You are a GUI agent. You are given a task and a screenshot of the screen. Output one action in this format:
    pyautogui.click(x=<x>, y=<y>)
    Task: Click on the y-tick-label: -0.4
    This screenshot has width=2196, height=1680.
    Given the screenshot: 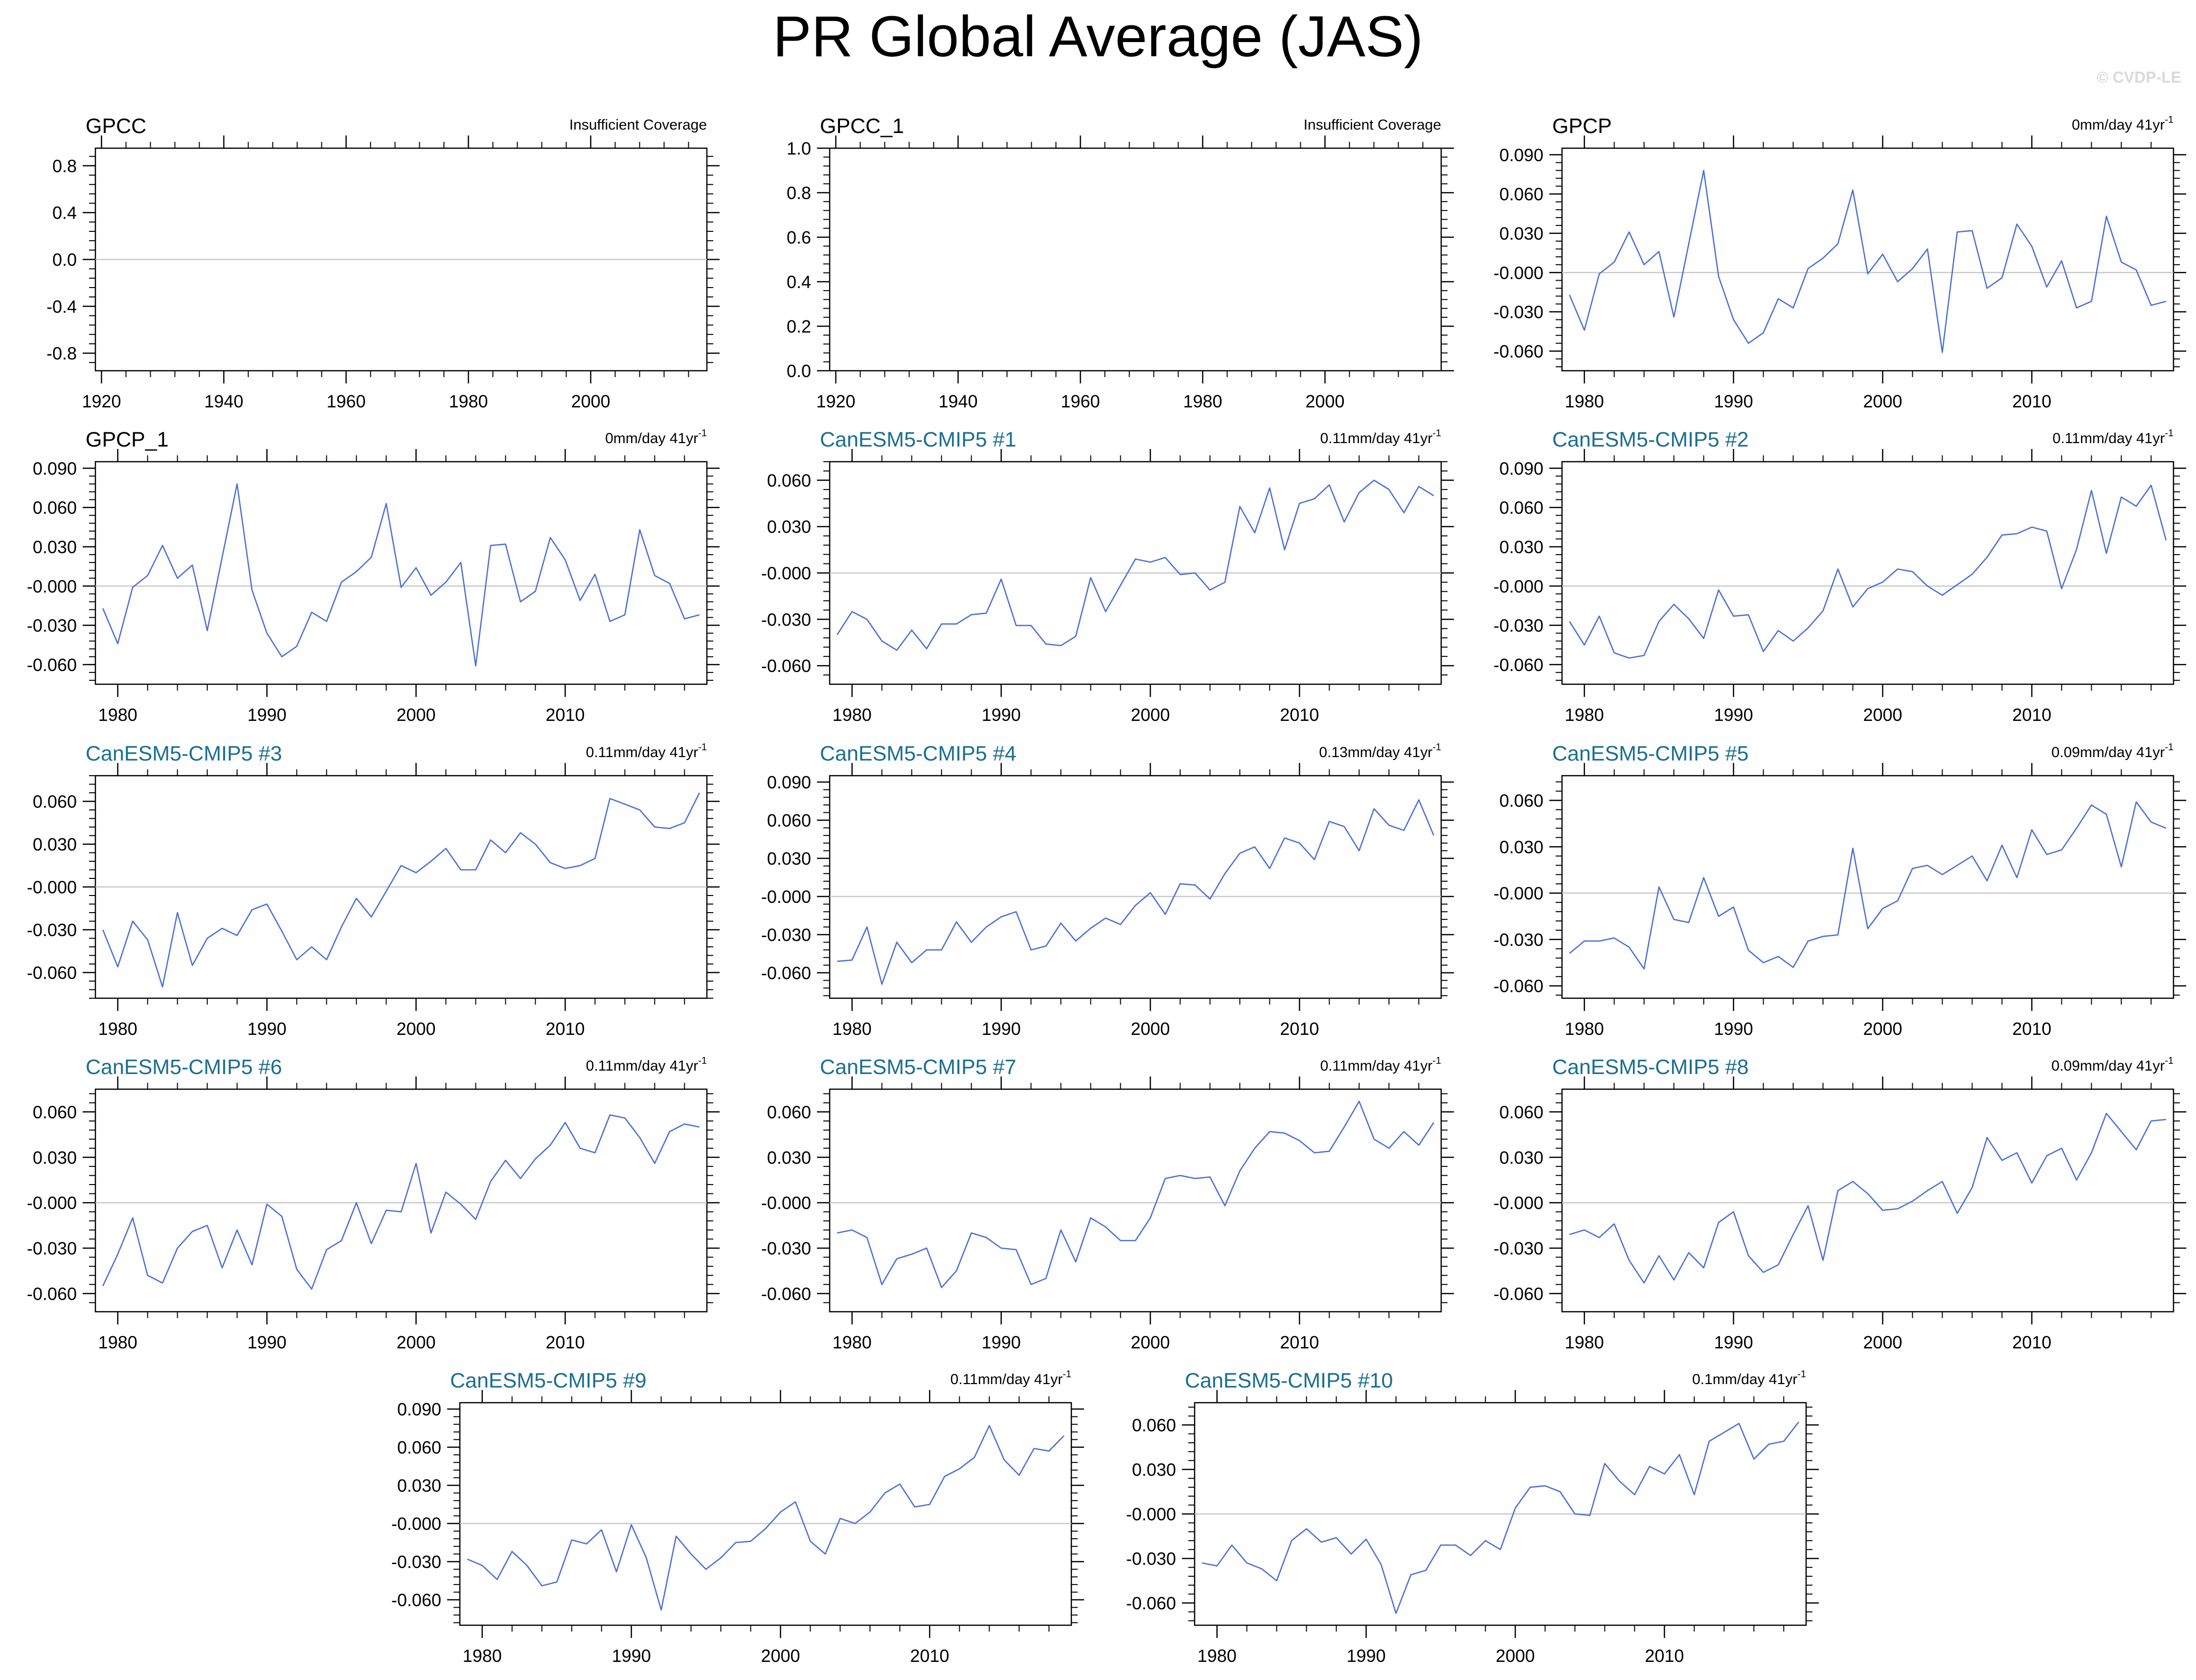 What is the action you would take?
    pyautogui.click(x=62, y=306)
    